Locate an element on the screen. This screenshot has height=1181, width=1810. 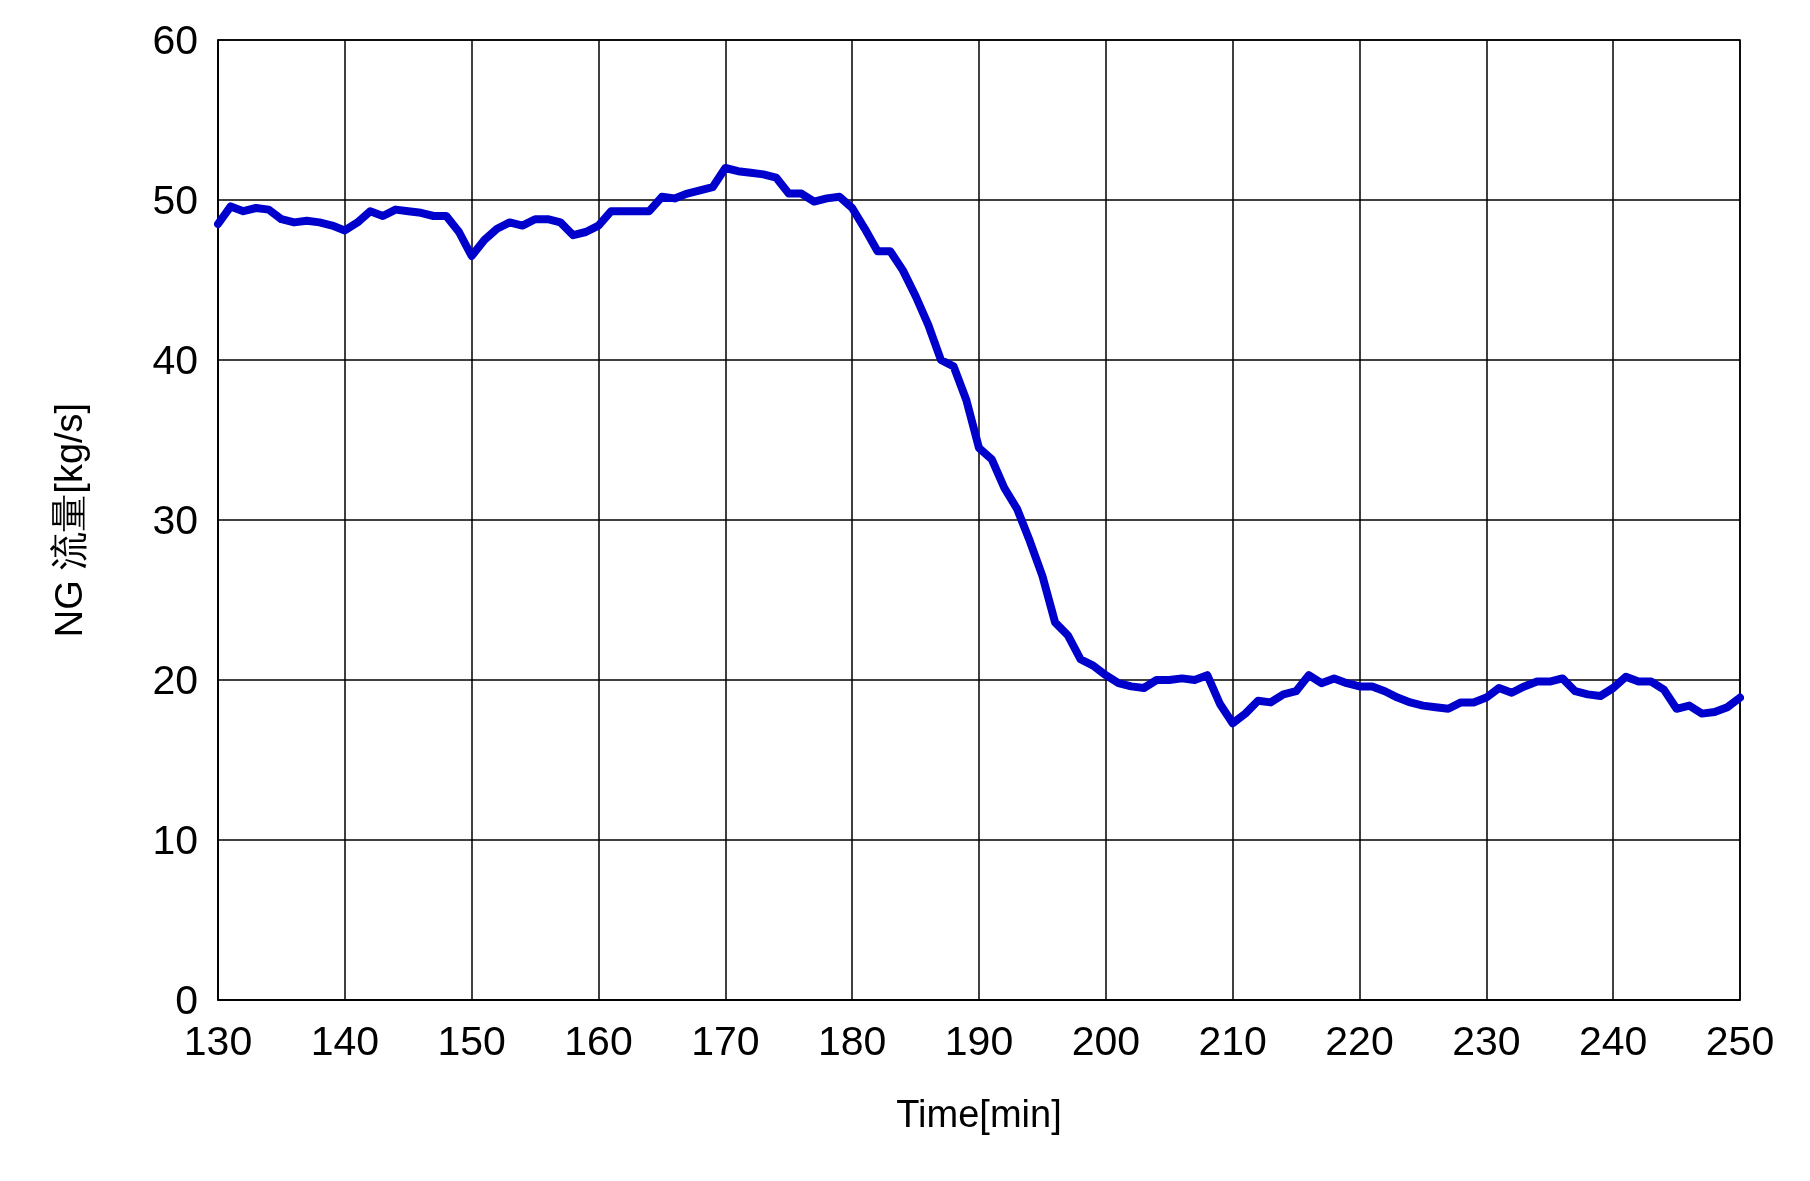
x-tick-label: 200 is located at coordinates (1106, 1040).